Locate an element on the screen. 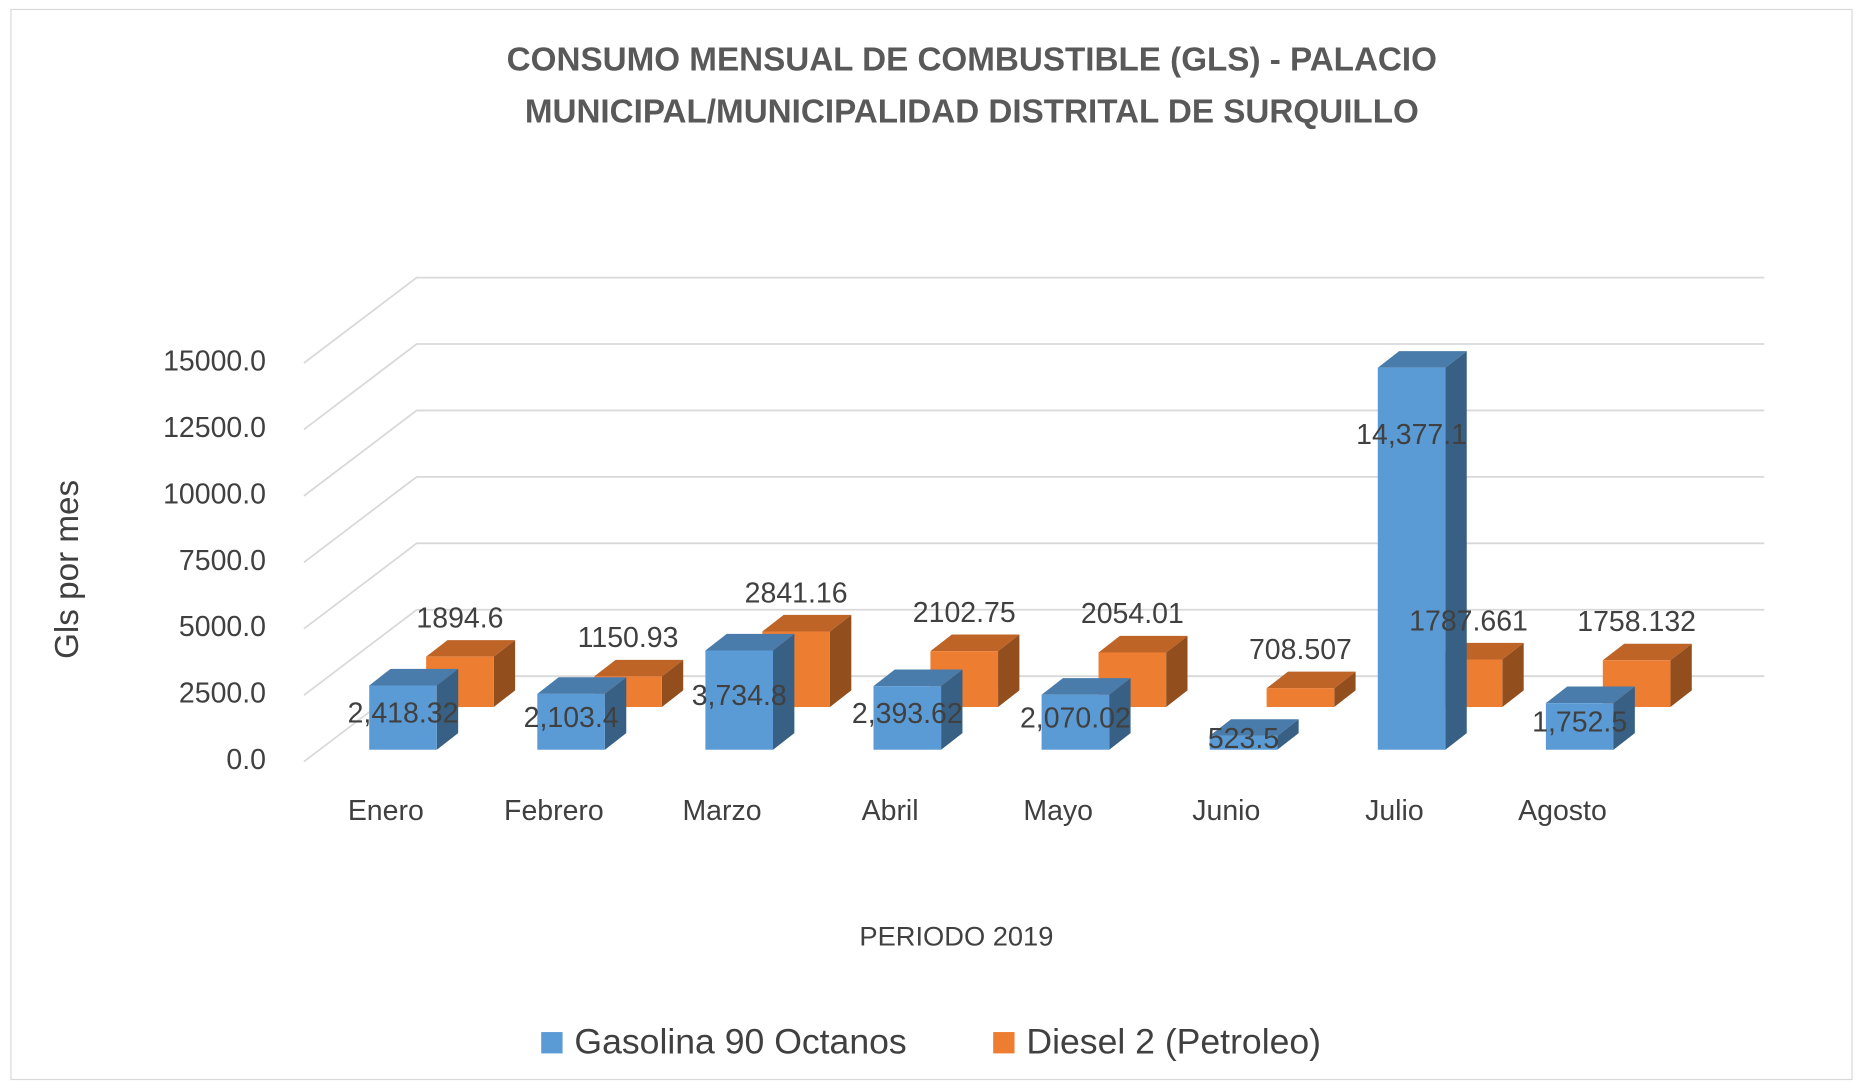 This screenshot has height=1089, width=1863. data-label: 3,734.8 is located at coordinates (739, 696).